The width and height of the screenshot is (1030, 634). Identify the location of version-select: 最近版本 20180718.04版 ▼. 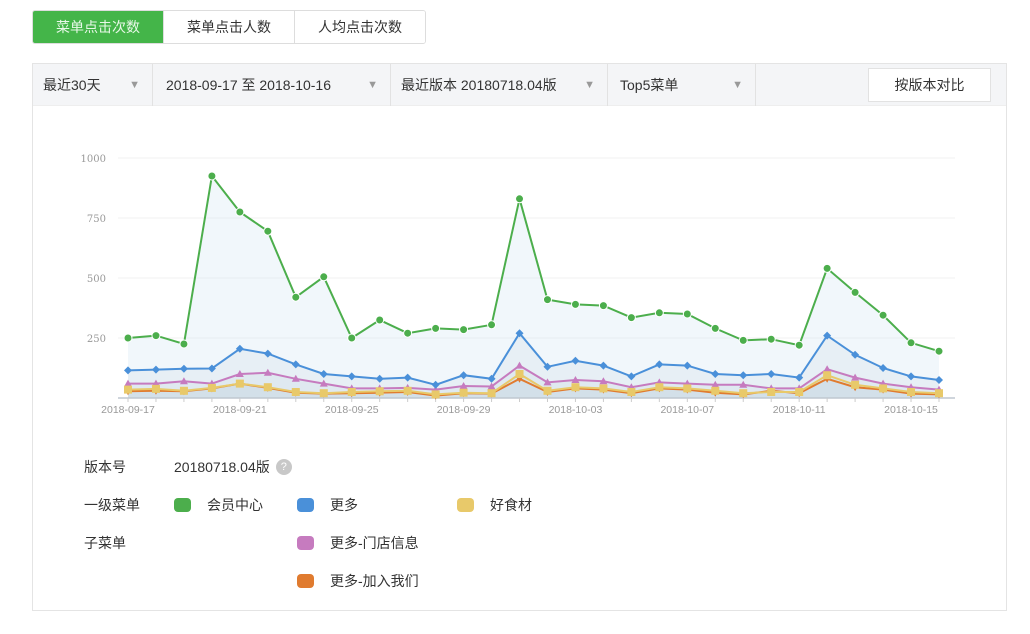
(499, 84).